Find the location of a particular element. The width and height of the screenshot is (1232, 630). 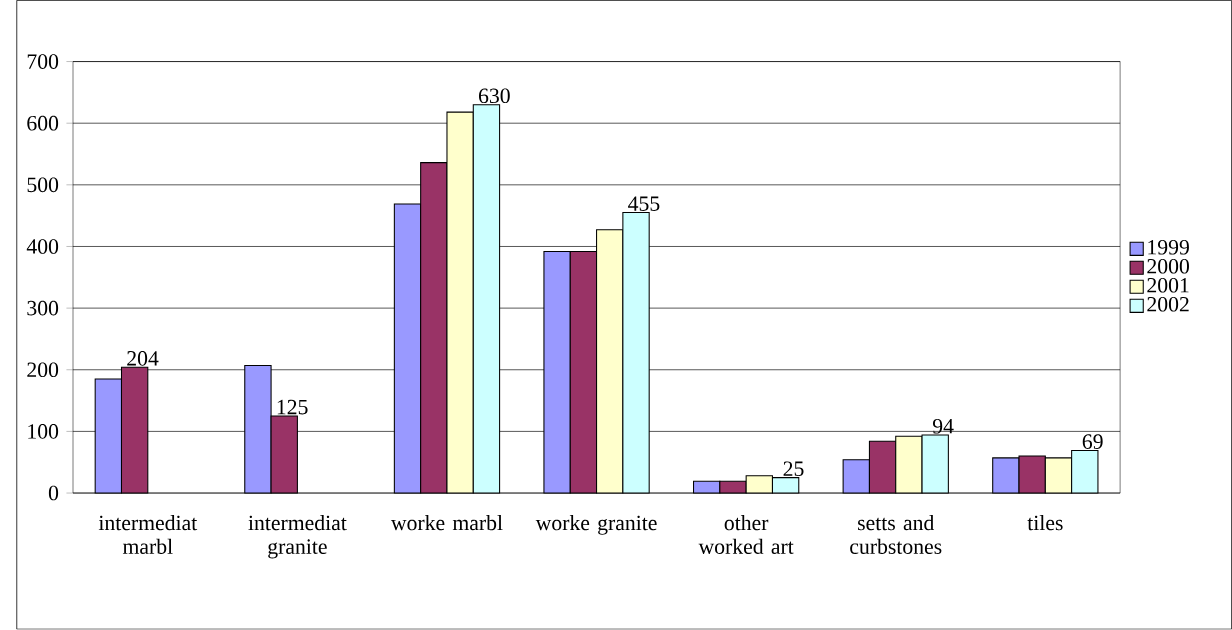

x-tick-label: intermediat marbl is located at coordinates (148, 535).